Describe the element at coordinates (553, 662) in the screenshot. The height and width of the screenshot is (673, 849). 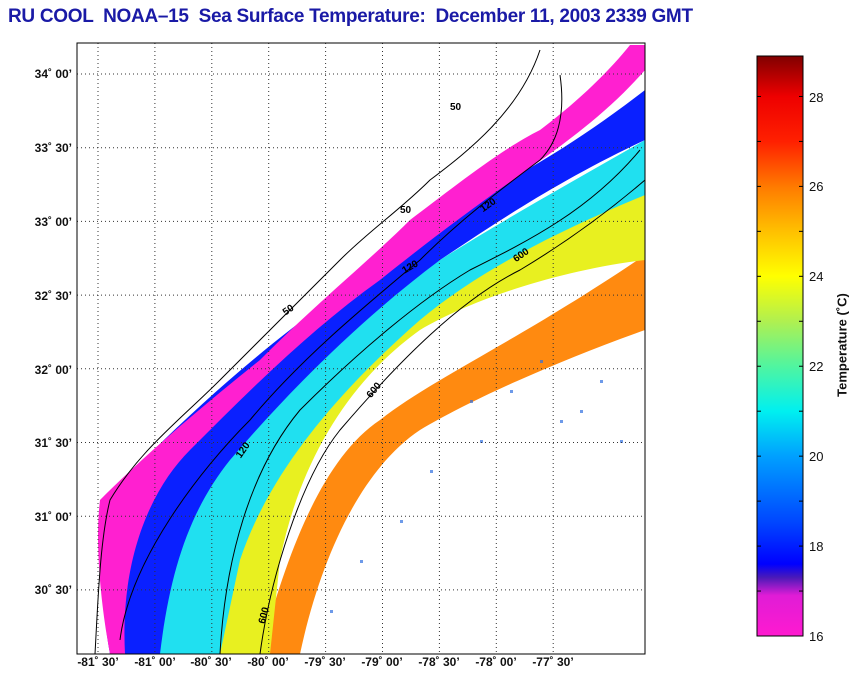
I see `lon-label: -77˚ 30’` at that location.